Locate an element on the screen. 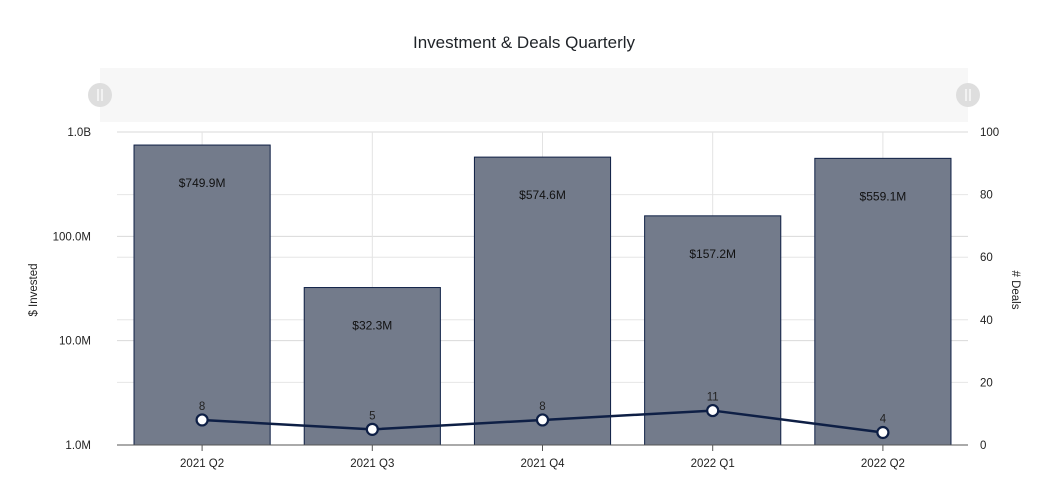 This screenshot has width=1050, height=489. y-right-tick-label: 0 is located at coordinates (983, 446).